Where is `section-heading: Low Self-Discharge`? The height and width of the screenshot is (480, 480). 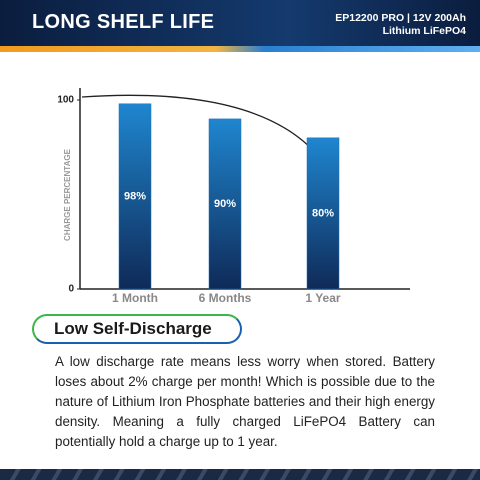 section-heading: Low Self-Discharge is located at coordinates (137, 329).